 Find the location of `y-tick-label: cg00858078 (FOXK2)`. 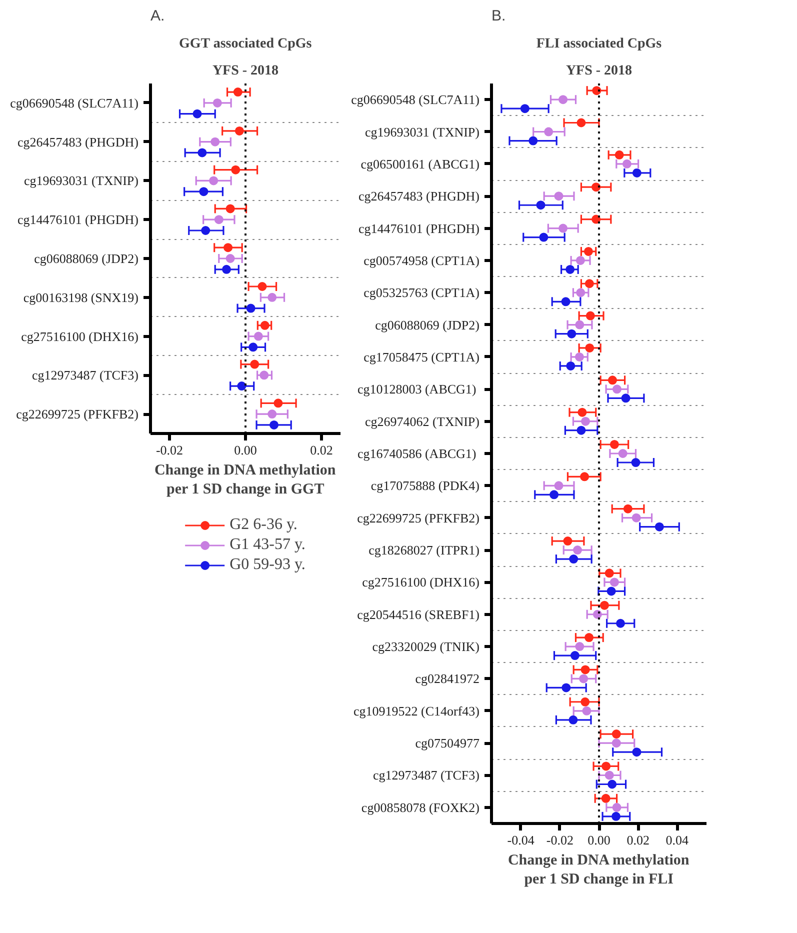

y-tick-label: cg00858078 (FOXK2) is located at coordinates (420, 807).